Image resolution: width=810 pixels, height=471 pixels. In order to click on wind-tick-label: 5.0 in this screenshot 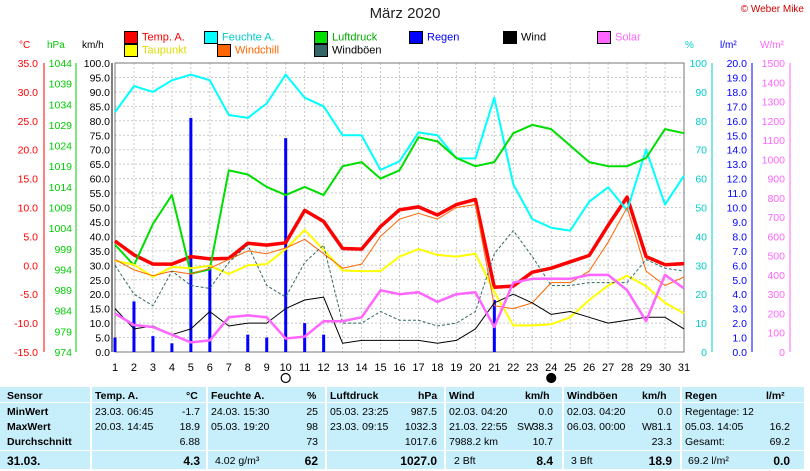, I will do `click(102, 339)`.